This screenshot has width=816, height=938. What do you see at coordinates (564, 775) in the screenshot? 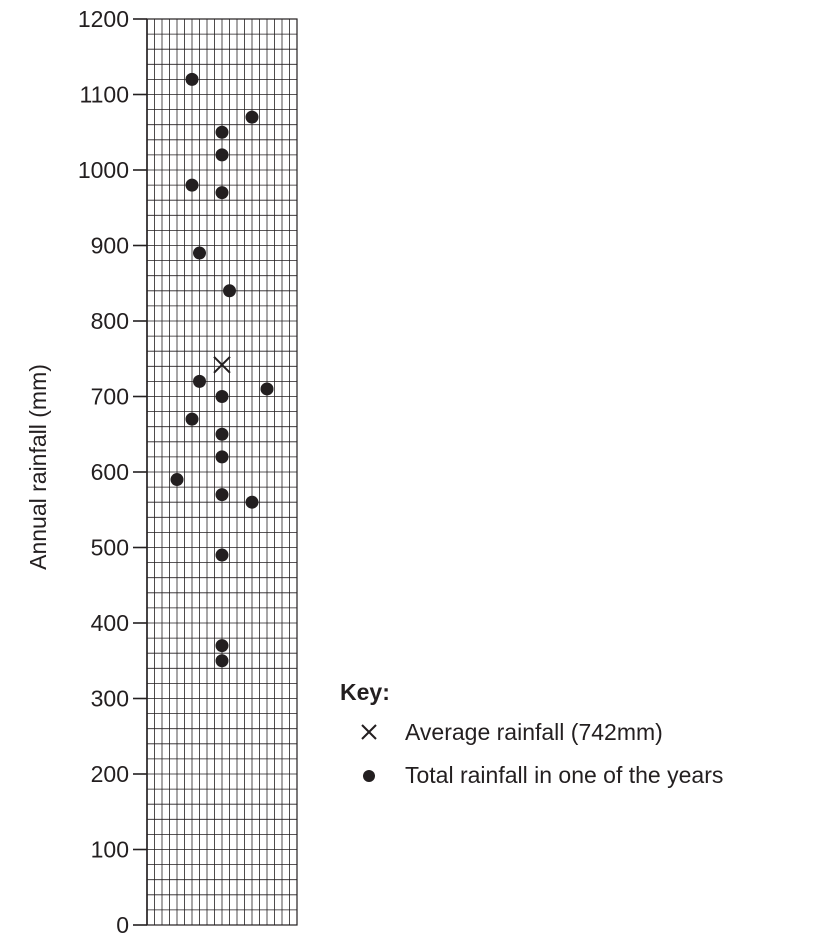
I see `key-label-total: Total rainfall in one of the years` at bounding box center [564, 775].